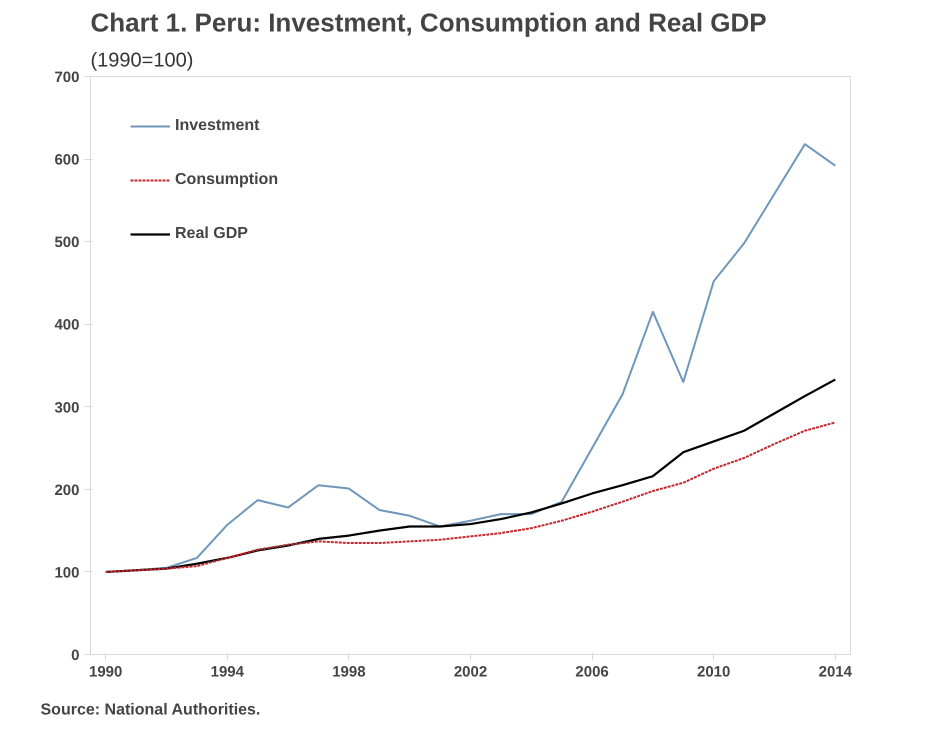  What do you see at coordinates (75, 655) in the screenshot?
I see `y-tick-label: 0` at bounding box center [75, 655].